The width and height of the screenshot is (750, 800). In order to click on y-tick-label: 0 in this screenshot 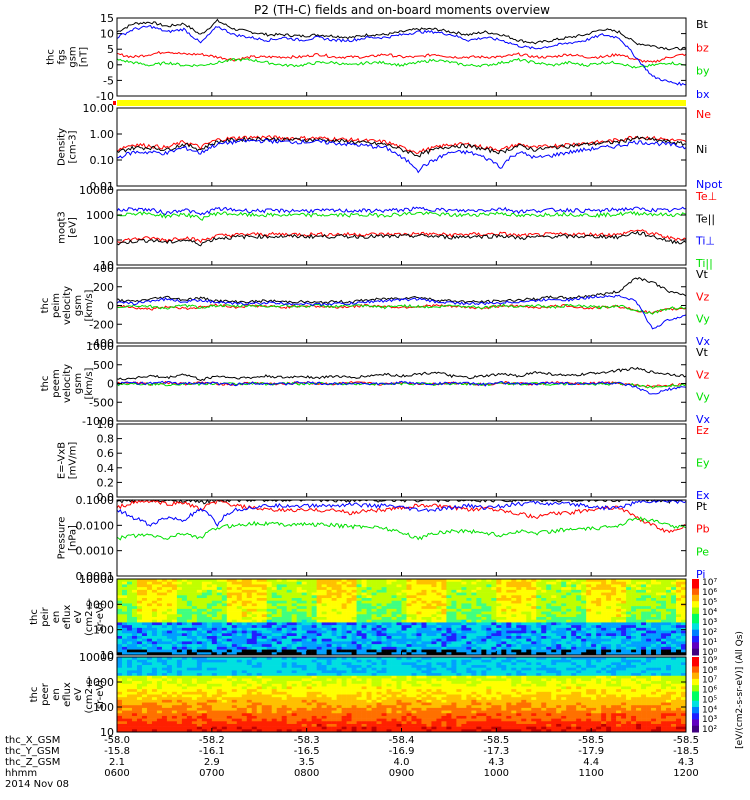, I will do `click(110, 384)`.